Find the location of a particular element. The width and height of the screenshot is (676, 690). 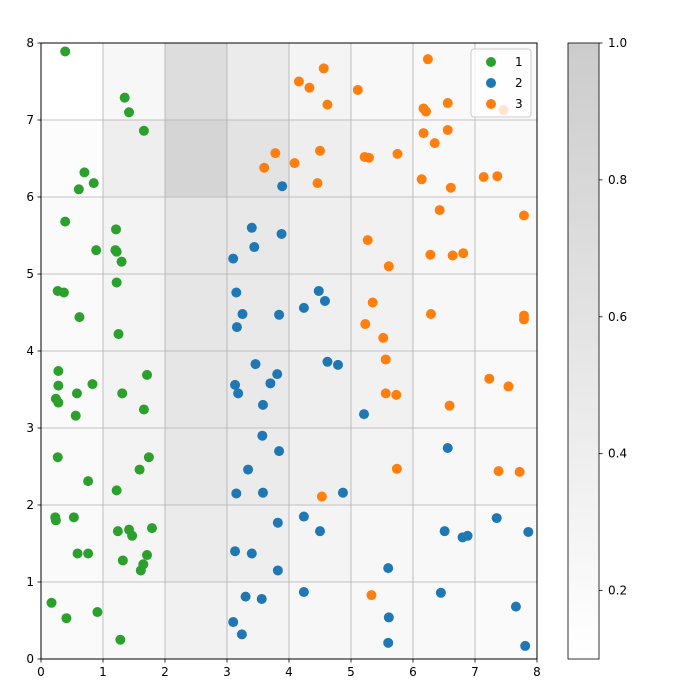

legend: 1 2 3 is located at coordinates (501, 83).